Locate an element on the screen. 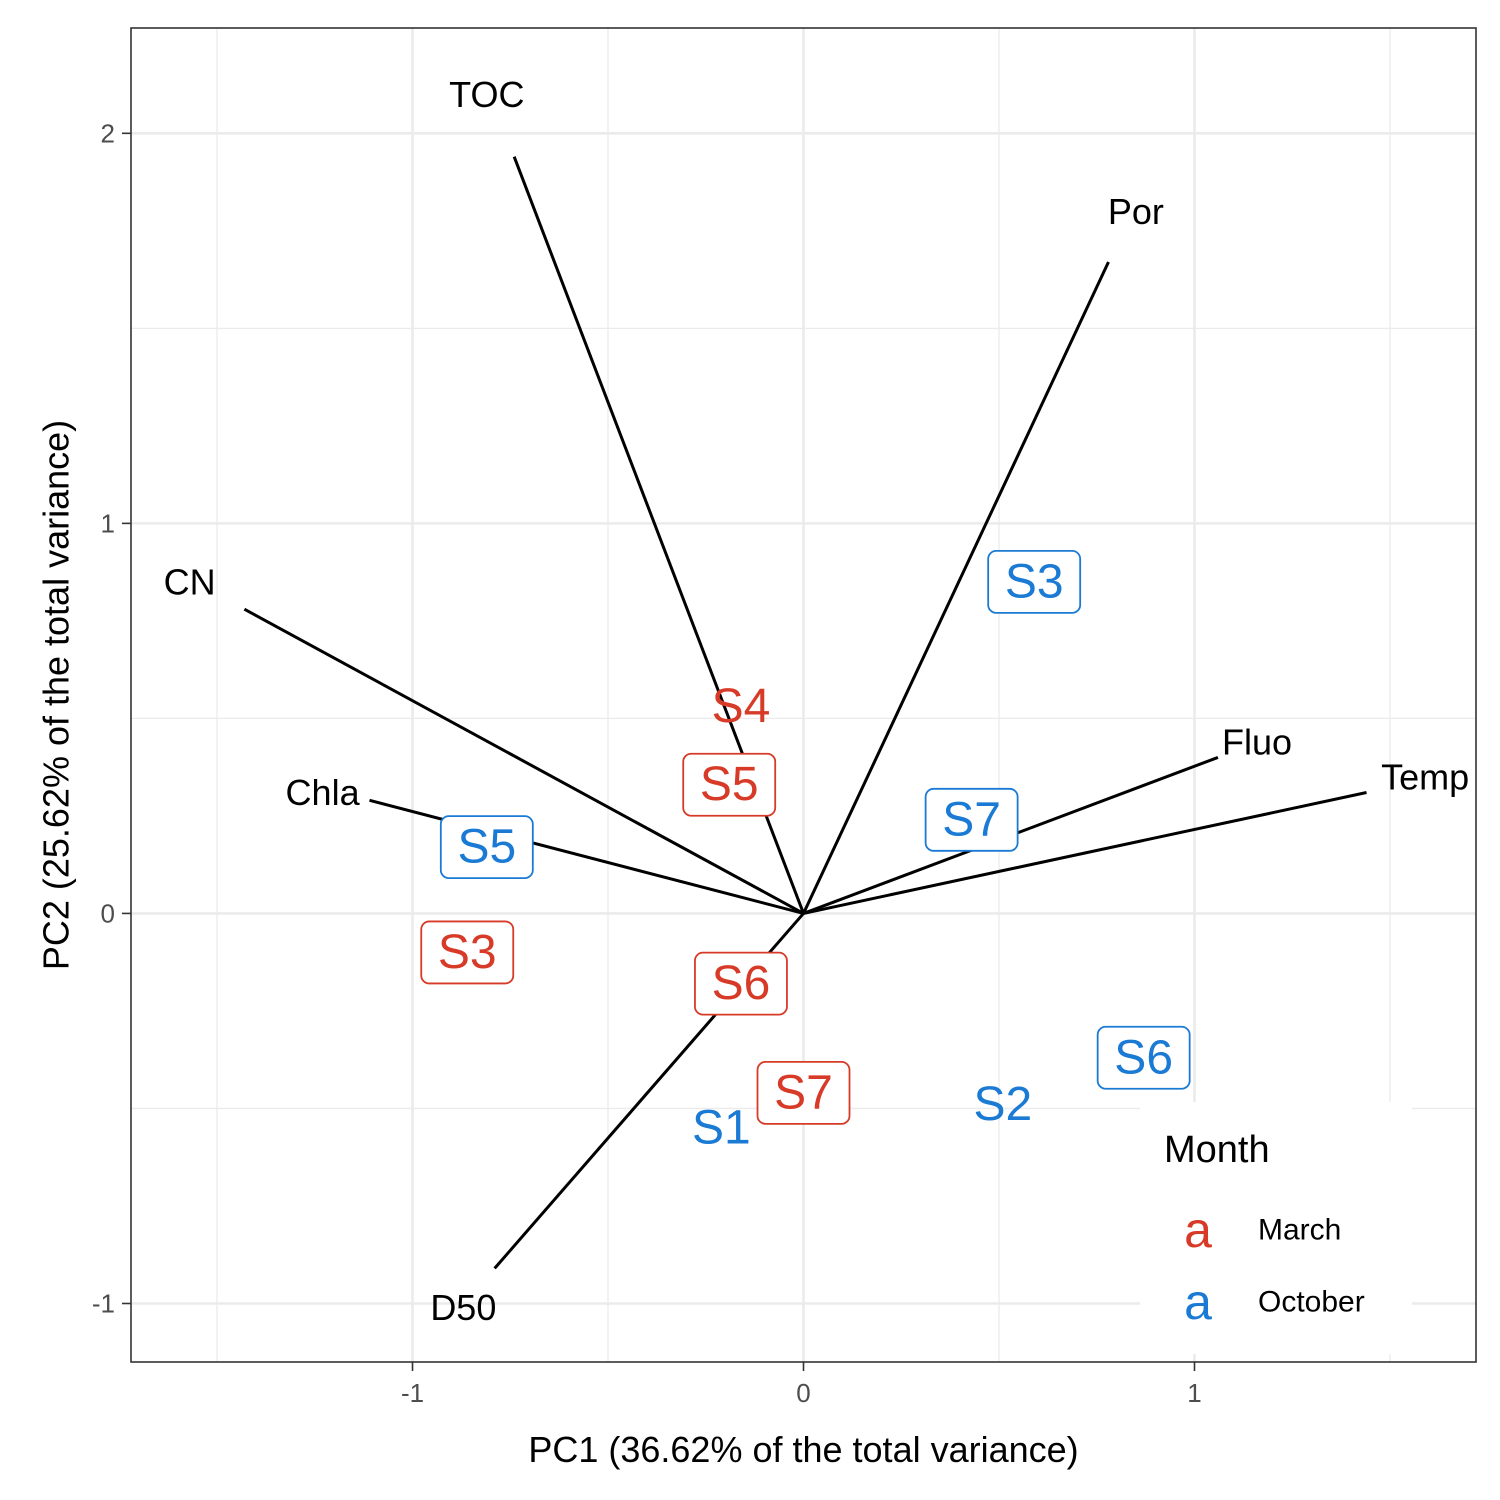 This screenshot has height=1500, width=1500. x-tick-label: 1 is located at coordinates (1194, 1393).